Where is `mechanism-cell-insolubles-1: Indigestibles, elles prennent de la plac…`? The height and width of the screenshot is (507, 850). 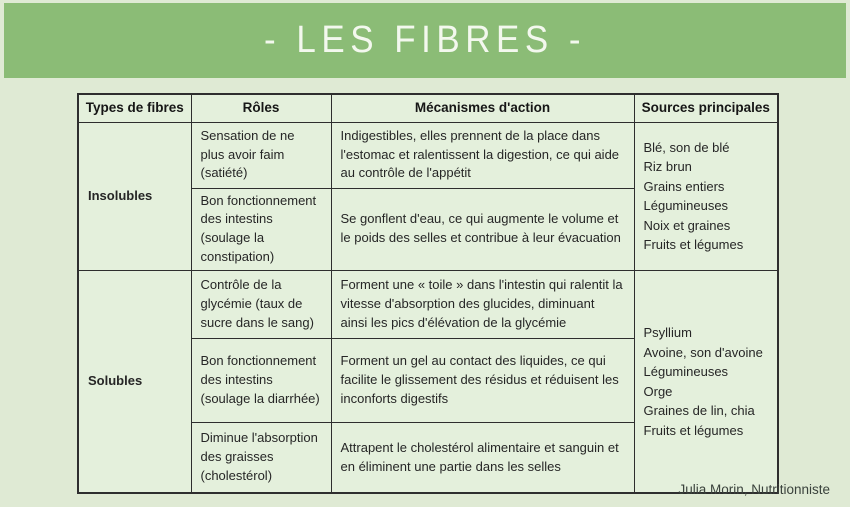 mechanism-cell-insolubles-1: Indigestibles, elles prennent de la plac… is located at coordinates (482, 155).